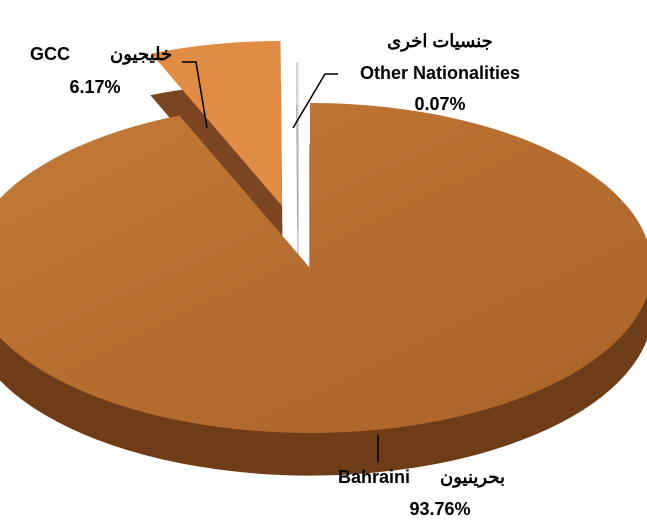 The image size is (647, 529). I want to click on category-label: GCC, so click(50, 54).